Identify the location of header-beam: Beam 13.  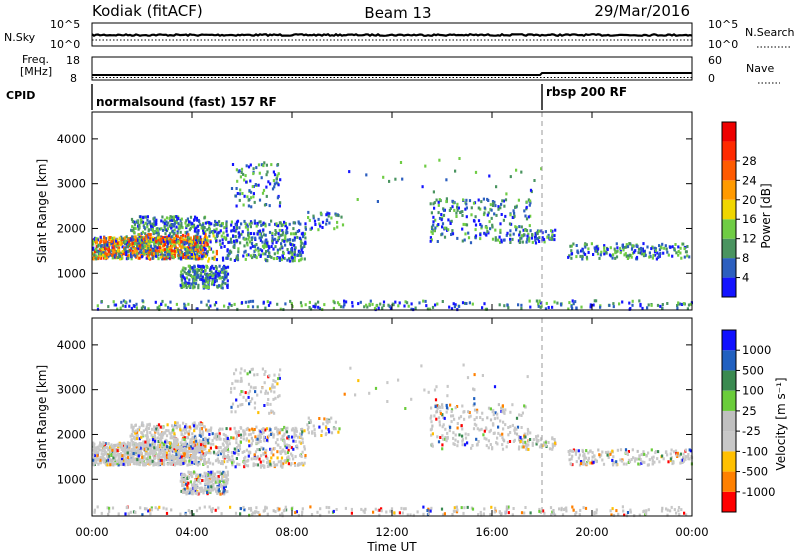
(397, 13).